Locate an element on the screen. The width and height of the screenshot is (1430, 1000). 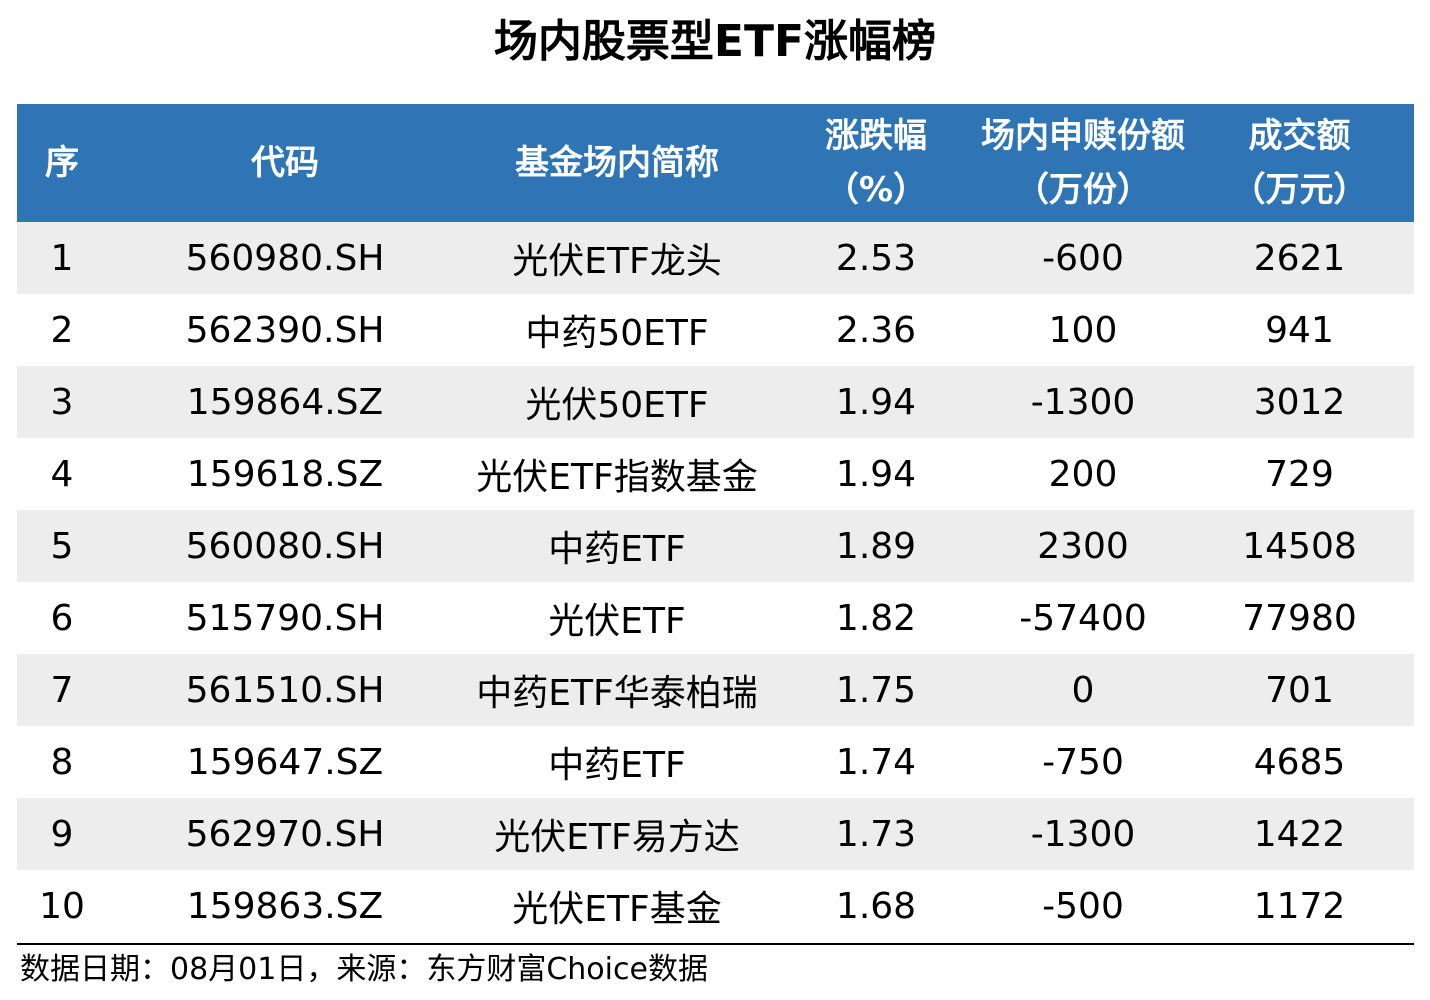
column-header-line: 序 is located at coordinates (62, 163).